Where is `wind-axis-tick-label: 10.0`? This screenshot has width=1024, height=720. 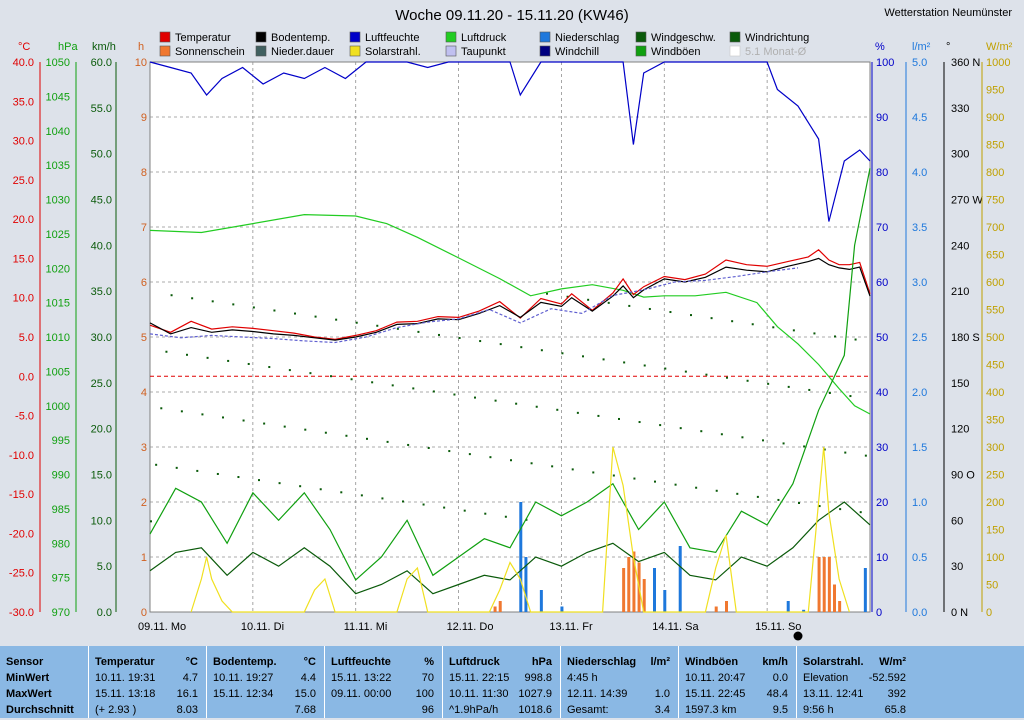
wind-axis-tick-label: 10.0 is located at coordinates (101, 521).